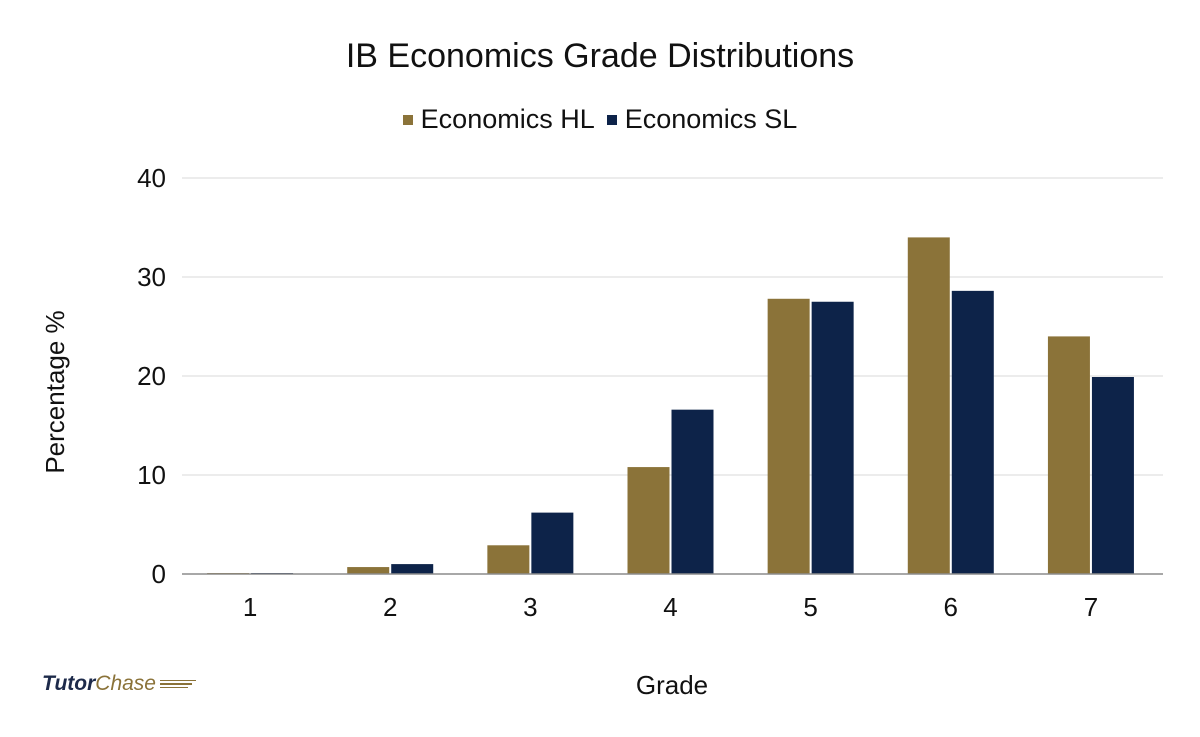  Describe the element at coordinates (711, 119) in the screenshot. I see `legend-label-sl: Economics SL` at that location.